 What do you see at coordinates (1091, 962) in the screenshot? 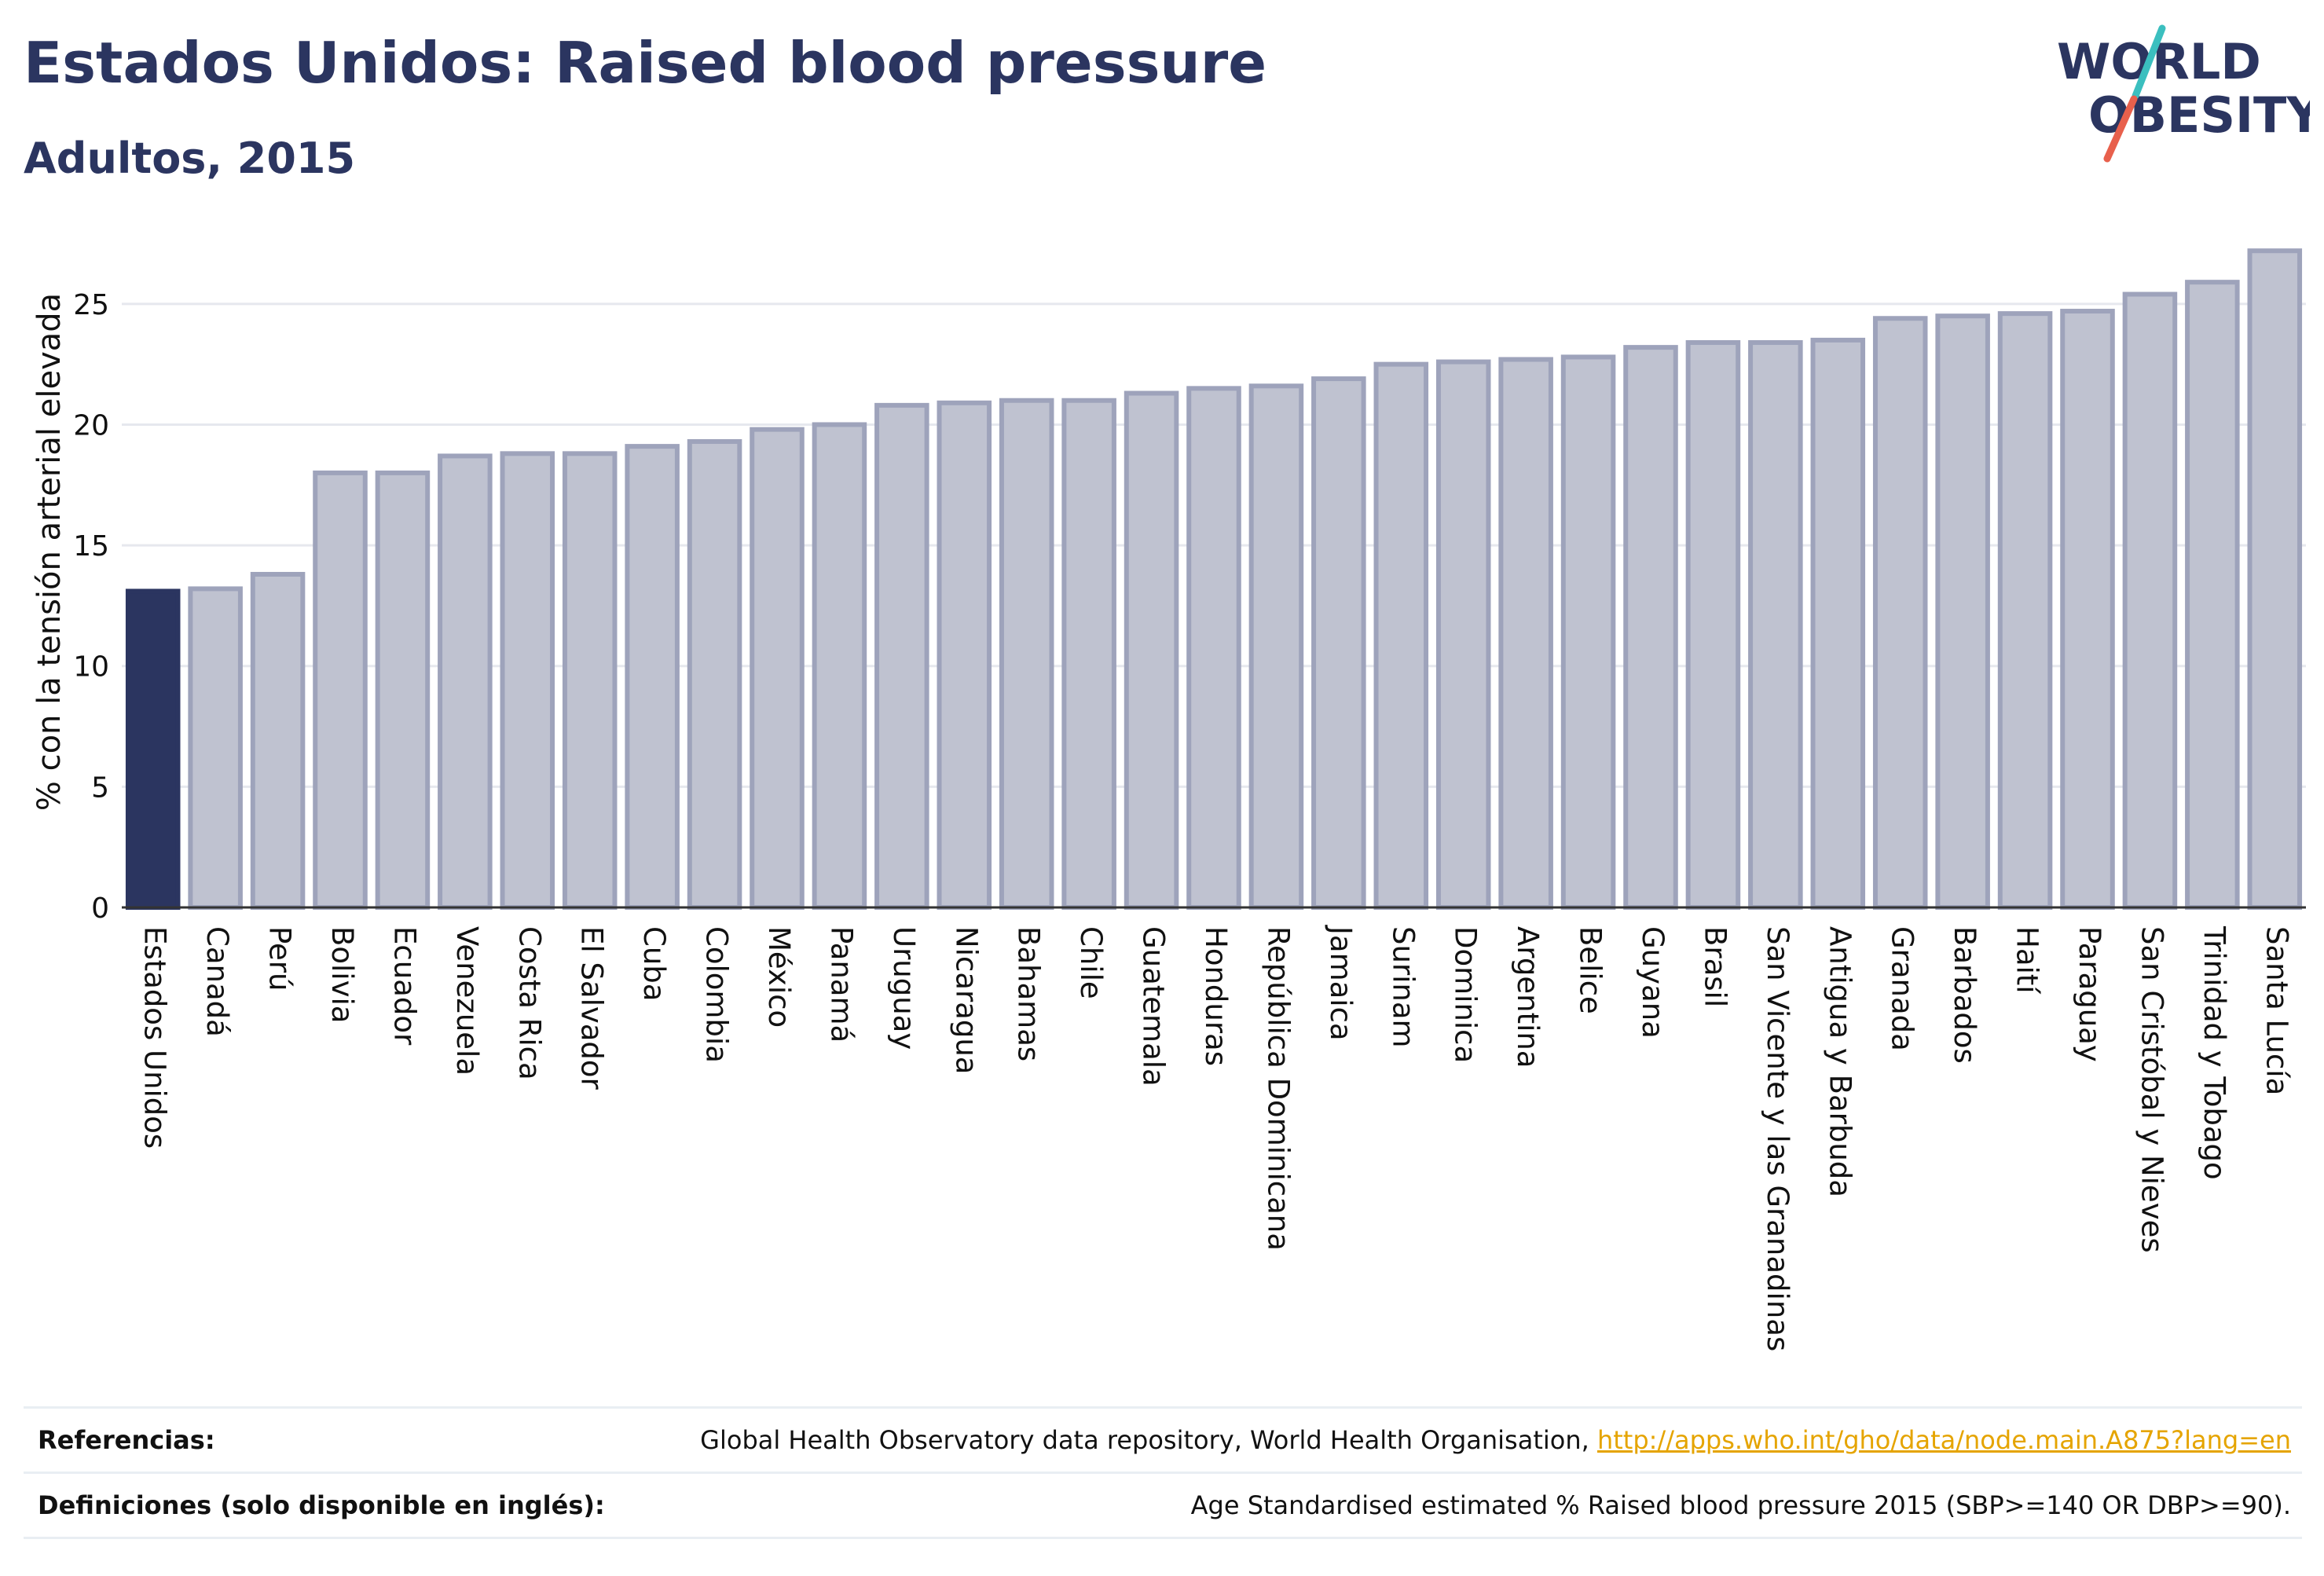
I see `x-tick-label: Chile` at bounding box center [1091, 962].